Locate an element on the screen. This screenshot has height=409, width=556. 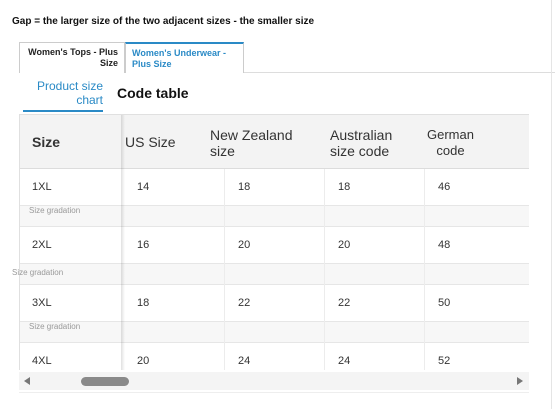
tab-product-size-chart: Product size chart is located at coordinates (63, 95).